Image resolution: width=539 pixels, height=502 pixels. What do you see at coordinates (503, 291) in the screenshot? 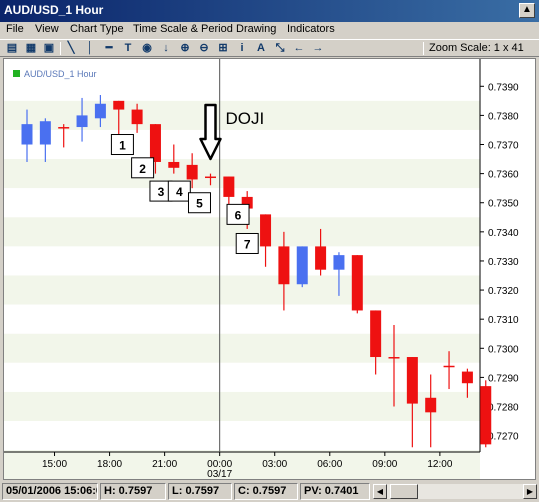
I see `y-tick-label: 0.7320` at bounding box center [503, 291].